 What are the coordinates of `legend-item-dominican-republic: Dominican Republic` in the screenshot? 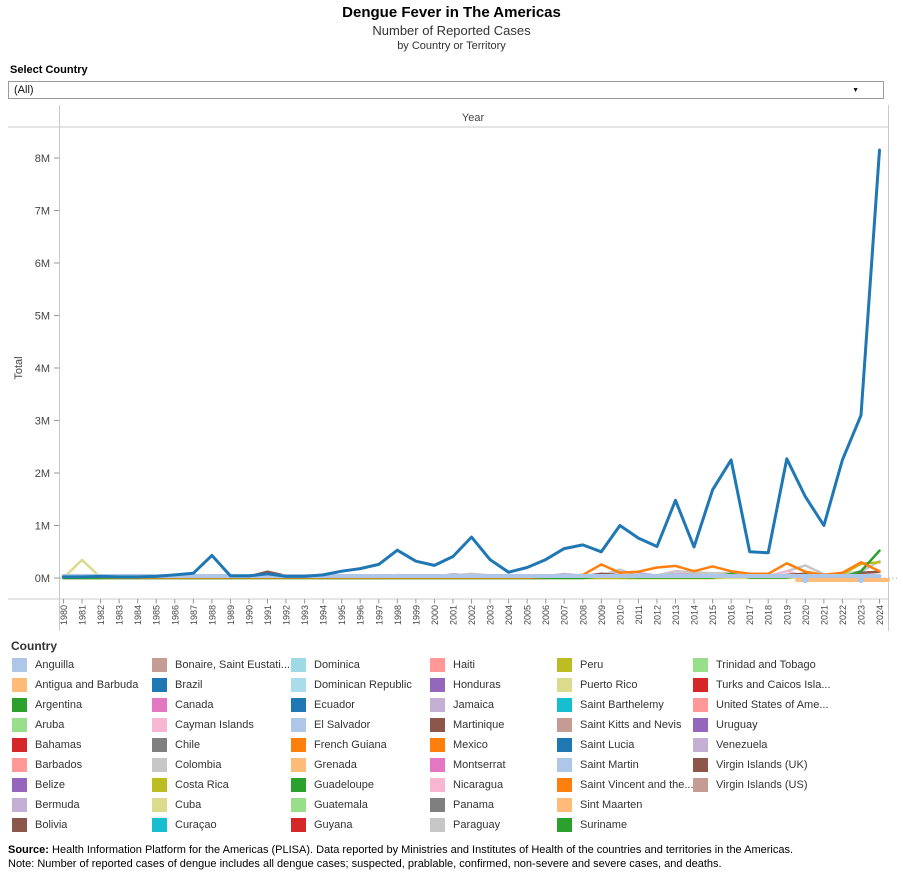 It's located at (351, 685).